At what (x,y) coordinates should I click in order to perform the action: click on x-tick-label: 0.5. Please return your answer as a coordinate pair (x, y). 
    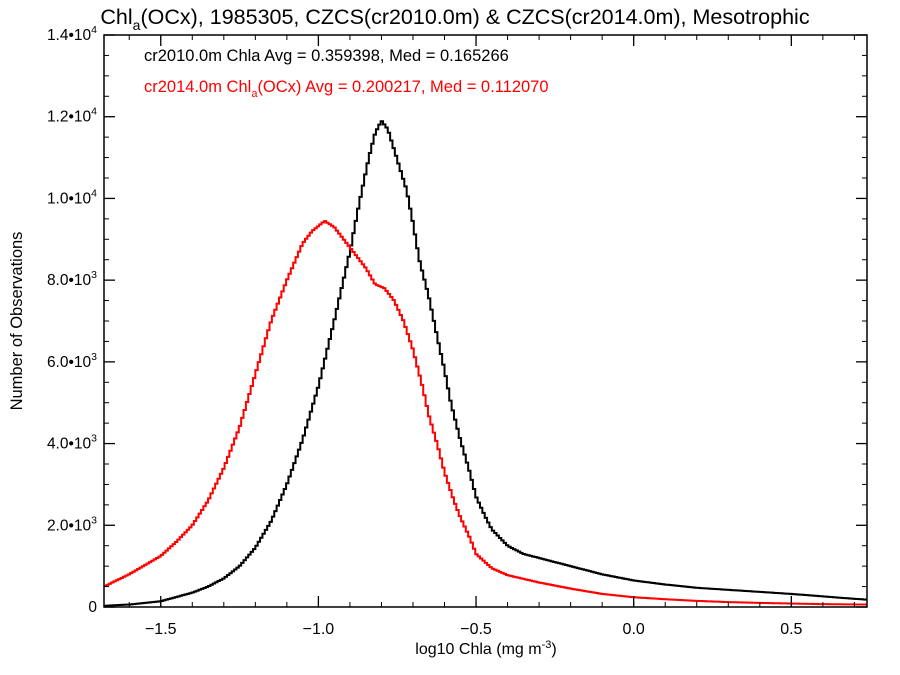
    Looking at the image, I should click on (791, 629).